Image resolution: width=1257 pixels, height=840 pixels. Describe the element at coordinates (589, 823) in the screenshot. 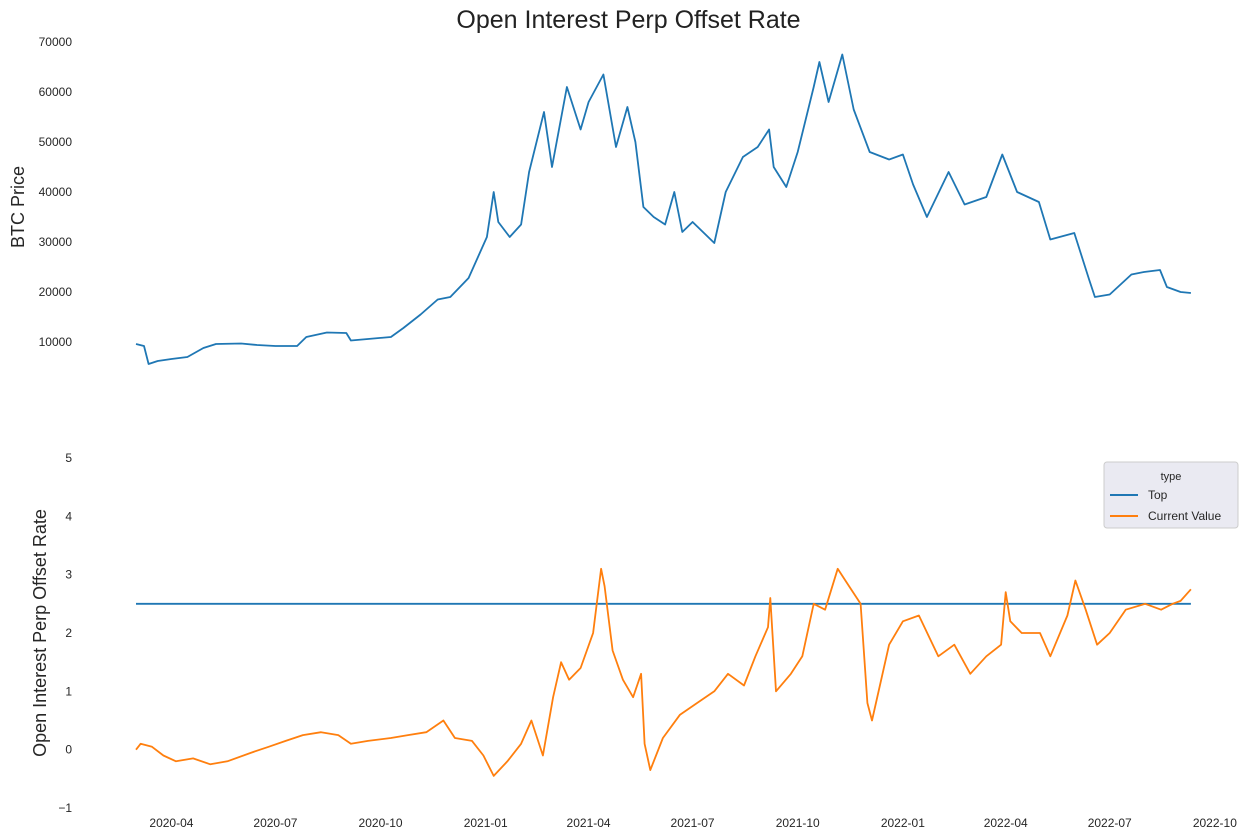

I see `xtick-label: 2021-04` at that location.